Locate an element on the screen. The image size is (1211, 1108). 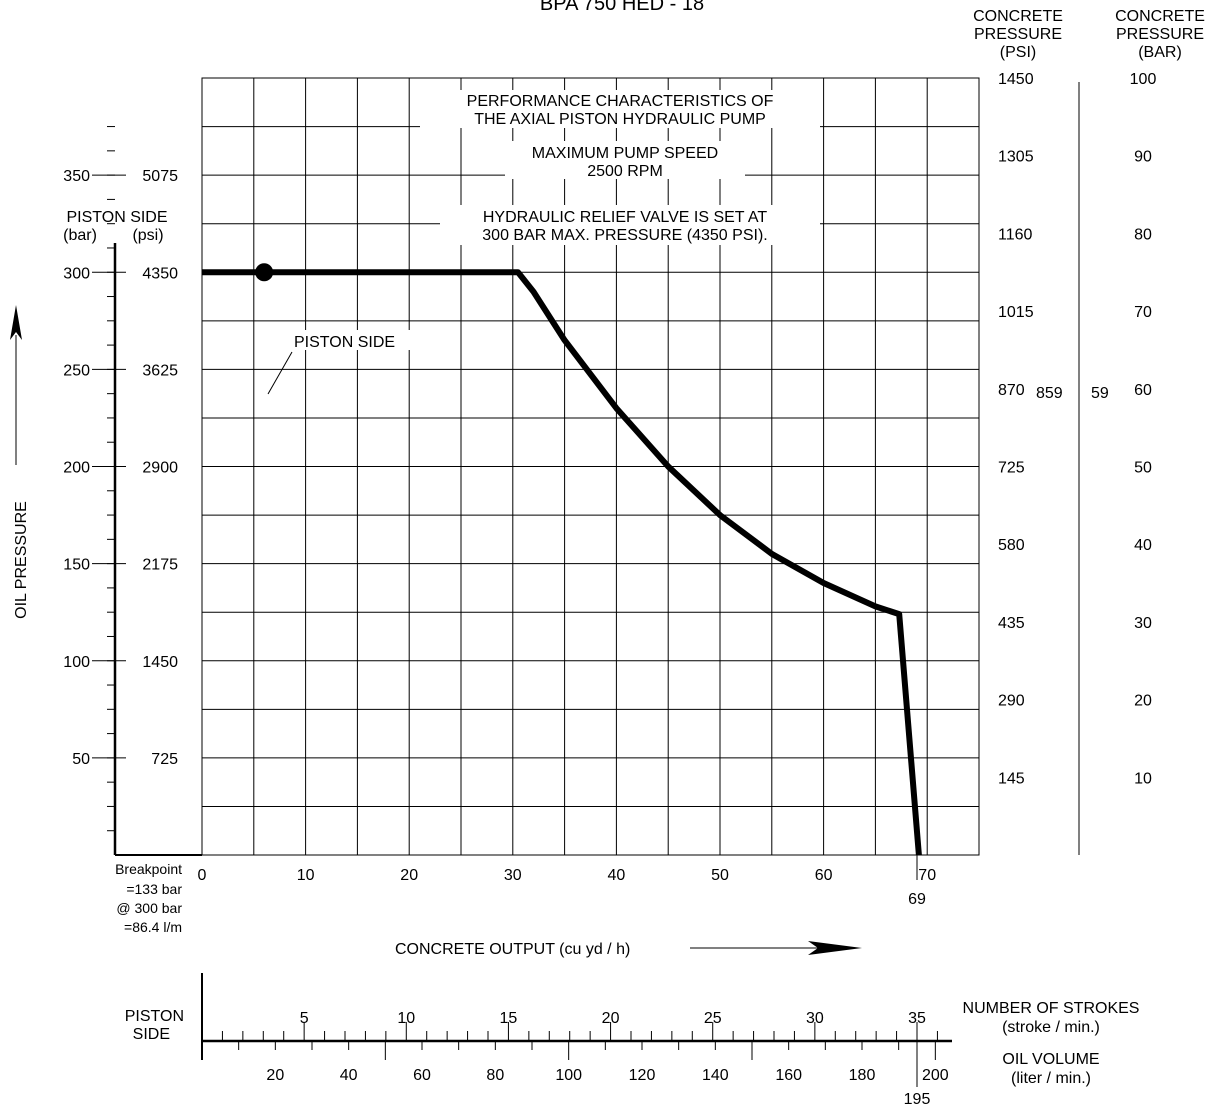
x-tick-label: 30 is located at coordinates (513, 875).